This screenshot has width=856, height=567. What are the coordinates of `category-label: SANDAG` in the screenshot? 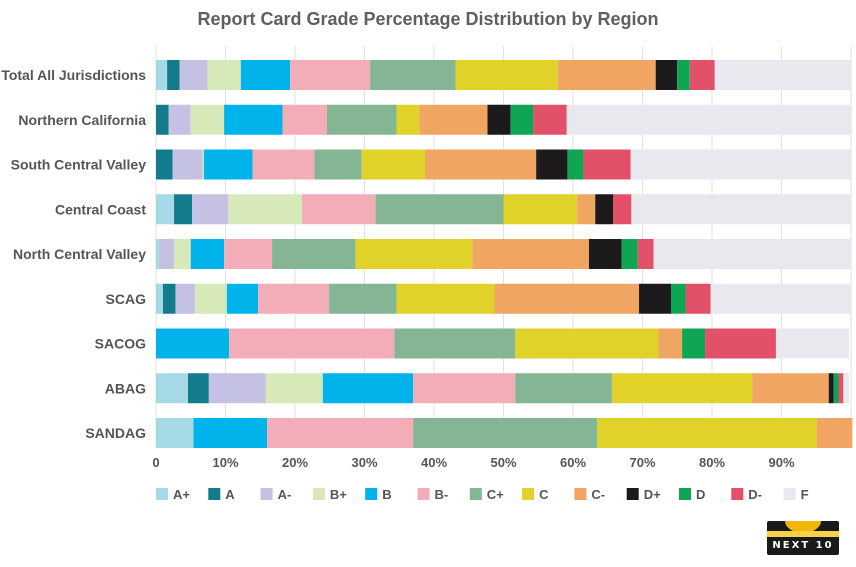 It's located at (115, 433).